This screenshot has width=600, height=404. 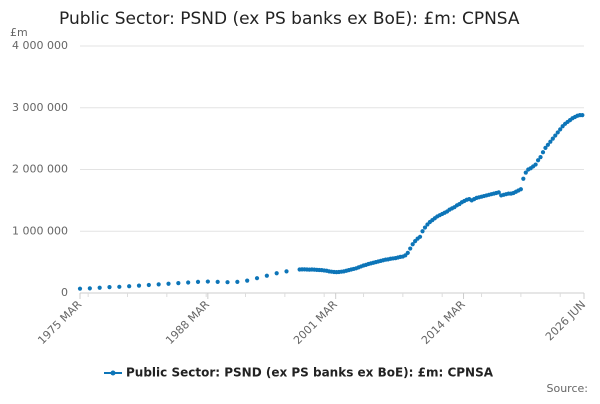 What do you see at coordinates (568, 388) in the screenshot?
I see `source-label: Source:` at bounding box center [568, 388].